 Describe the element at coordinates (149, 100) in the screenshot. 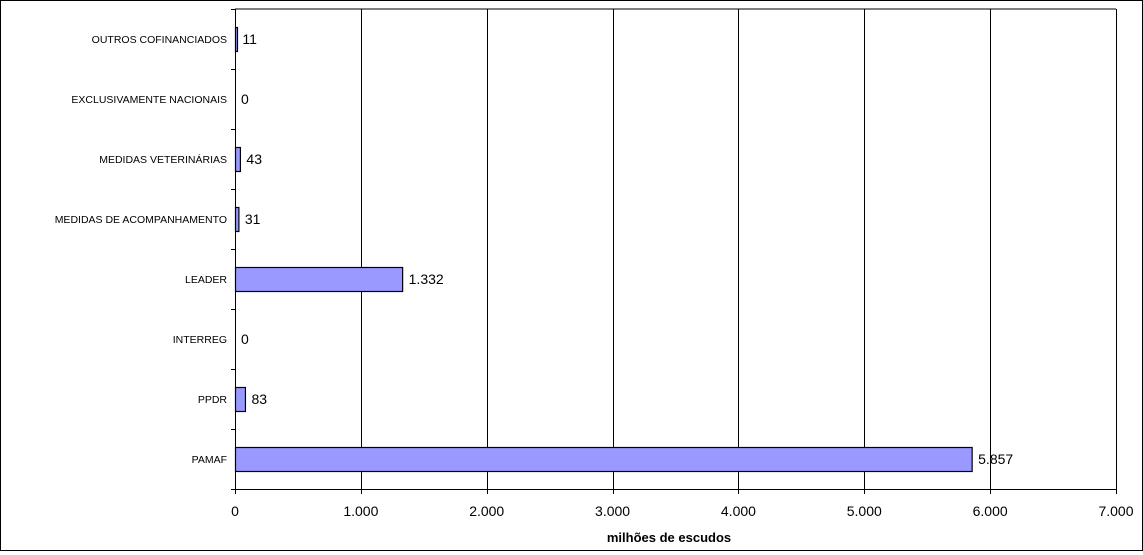

I see `category-label: EXCLUSIVAMENTE NACIONAIS` at that location.